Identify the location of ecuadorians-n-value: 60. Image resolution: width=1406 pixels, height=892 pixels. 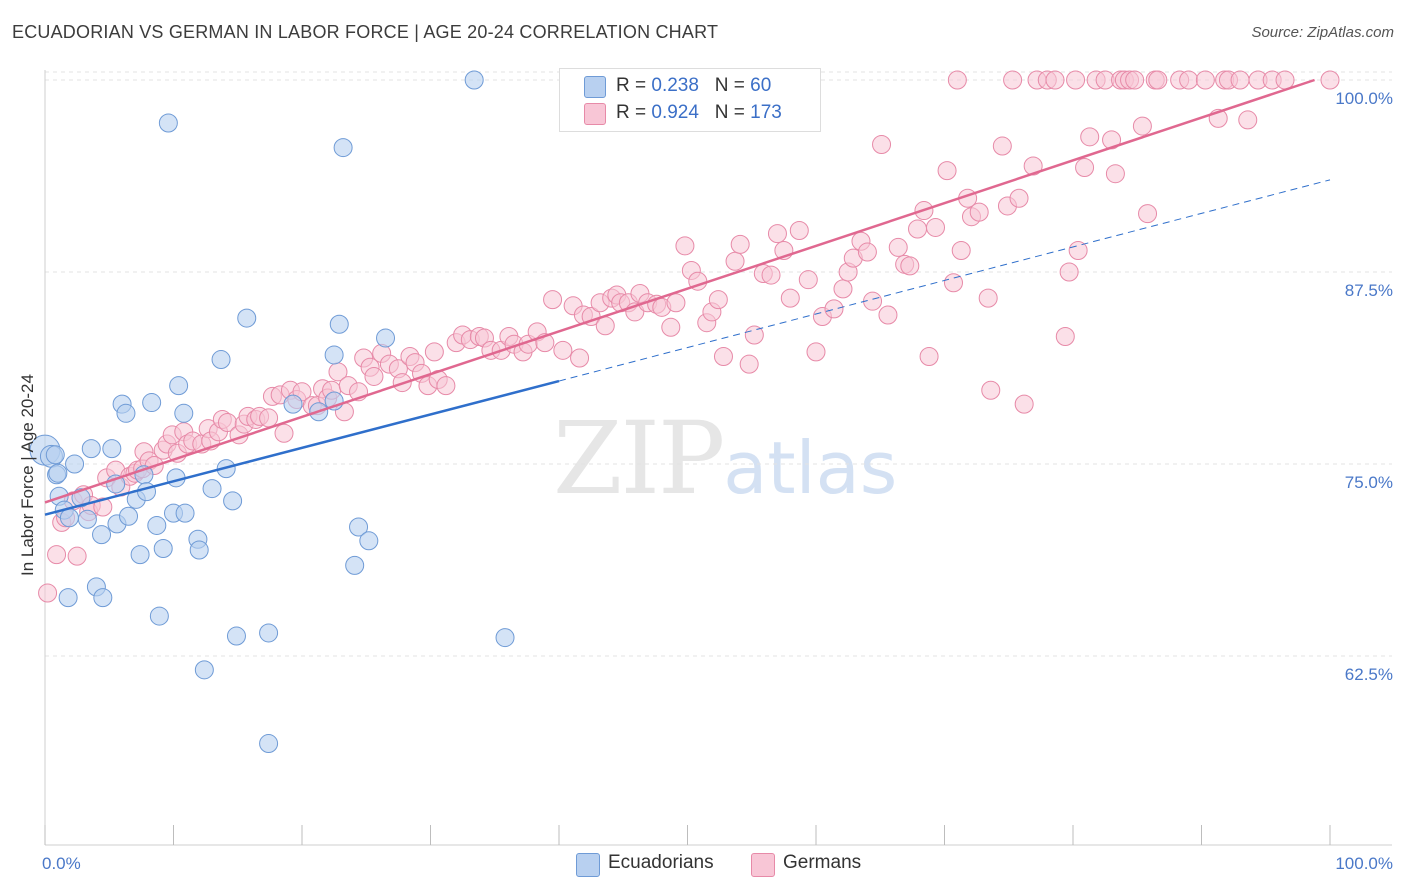
(761, 85).